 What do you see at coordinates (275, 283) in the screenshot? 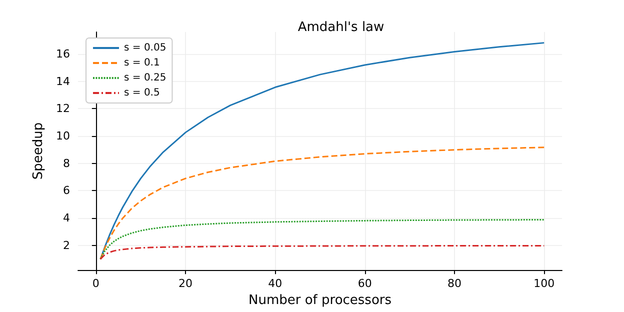
I see `x-tick-label: 40` at bounding box center [275, 283].